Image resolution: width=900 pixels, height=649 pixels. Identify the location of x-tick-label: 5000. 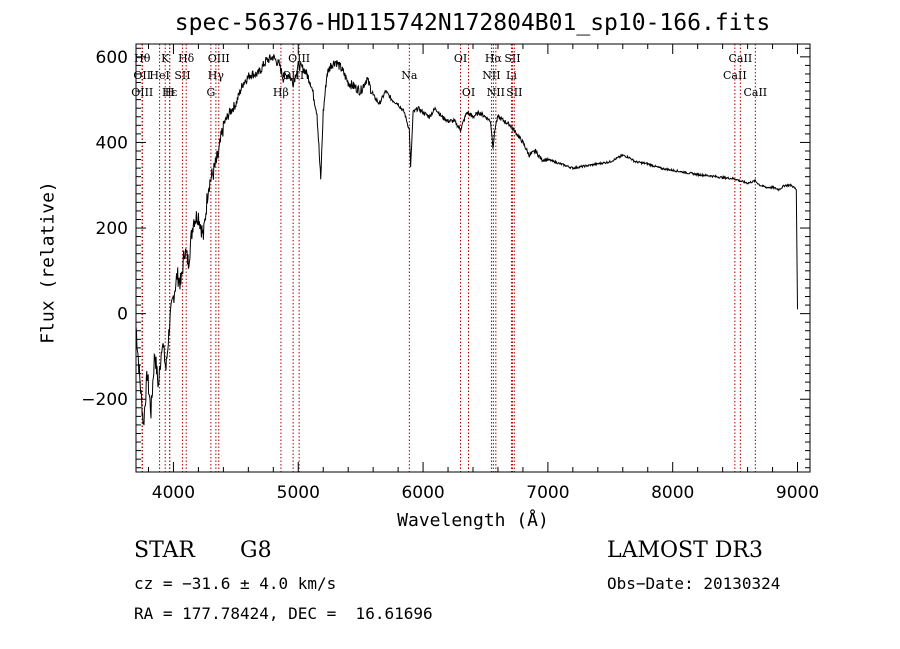
(298, 493).